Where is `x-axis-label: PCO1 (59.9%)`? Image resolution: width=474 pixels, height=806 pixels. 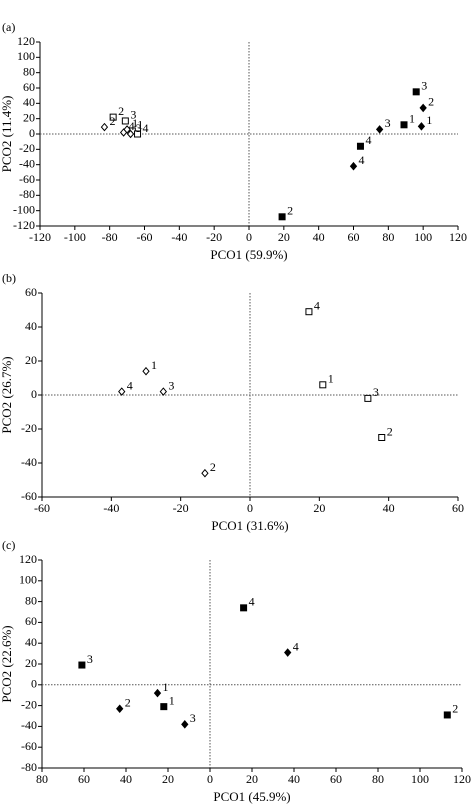 x-axis-label: PCO1 (59.9%) is located at coordinates (248, 254).